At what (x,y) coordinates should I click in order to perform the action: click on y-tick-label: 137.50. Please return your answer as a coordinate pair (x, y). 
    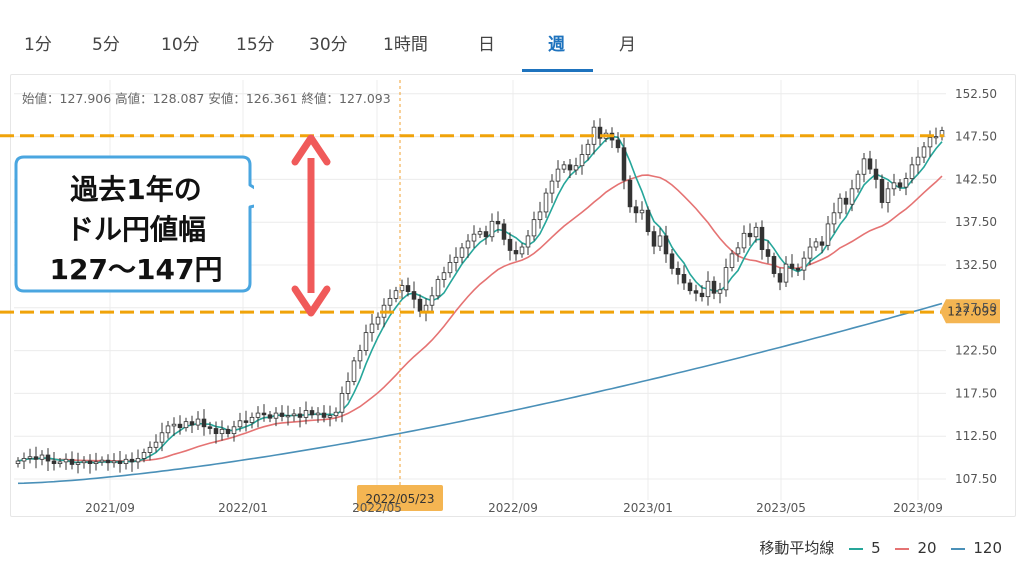
    Looking at the image, I should click on (976, 222).